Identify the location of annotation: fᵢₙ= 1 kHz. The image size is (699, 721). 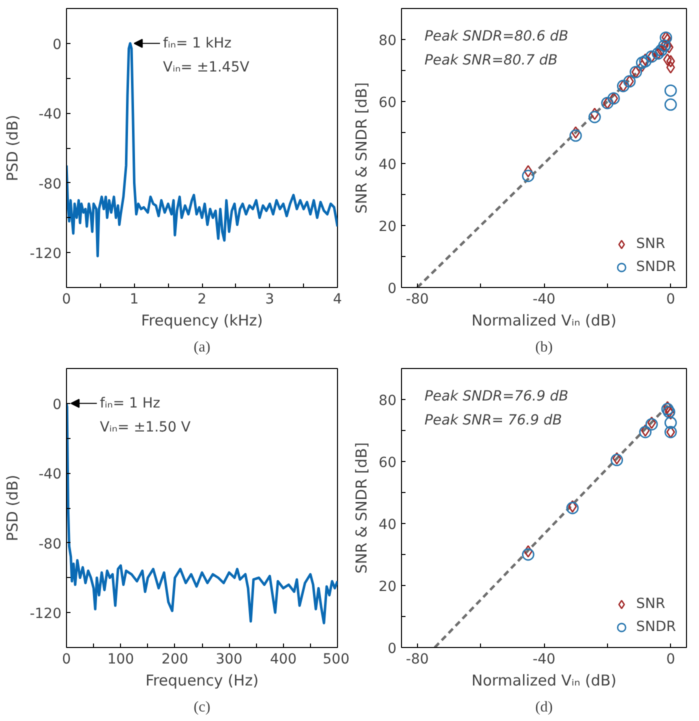
(197, 43).